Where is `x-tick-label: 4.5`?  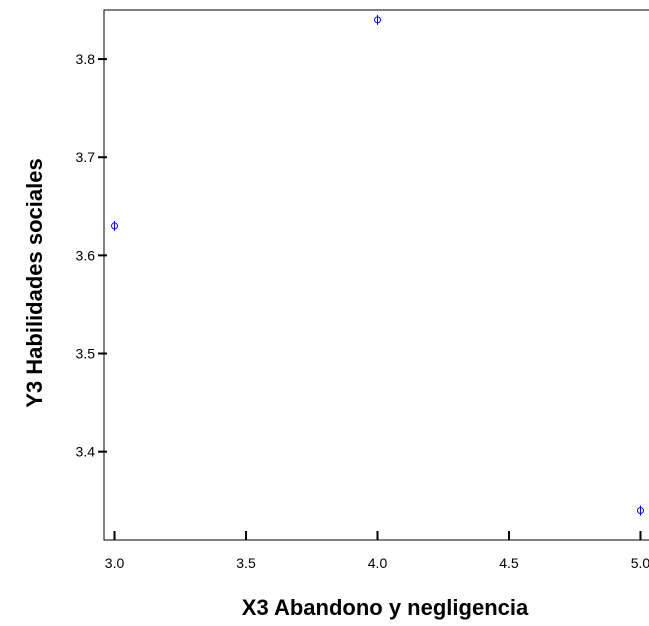 x-tick-label: 4.5 is located at coordinates (509, 563).